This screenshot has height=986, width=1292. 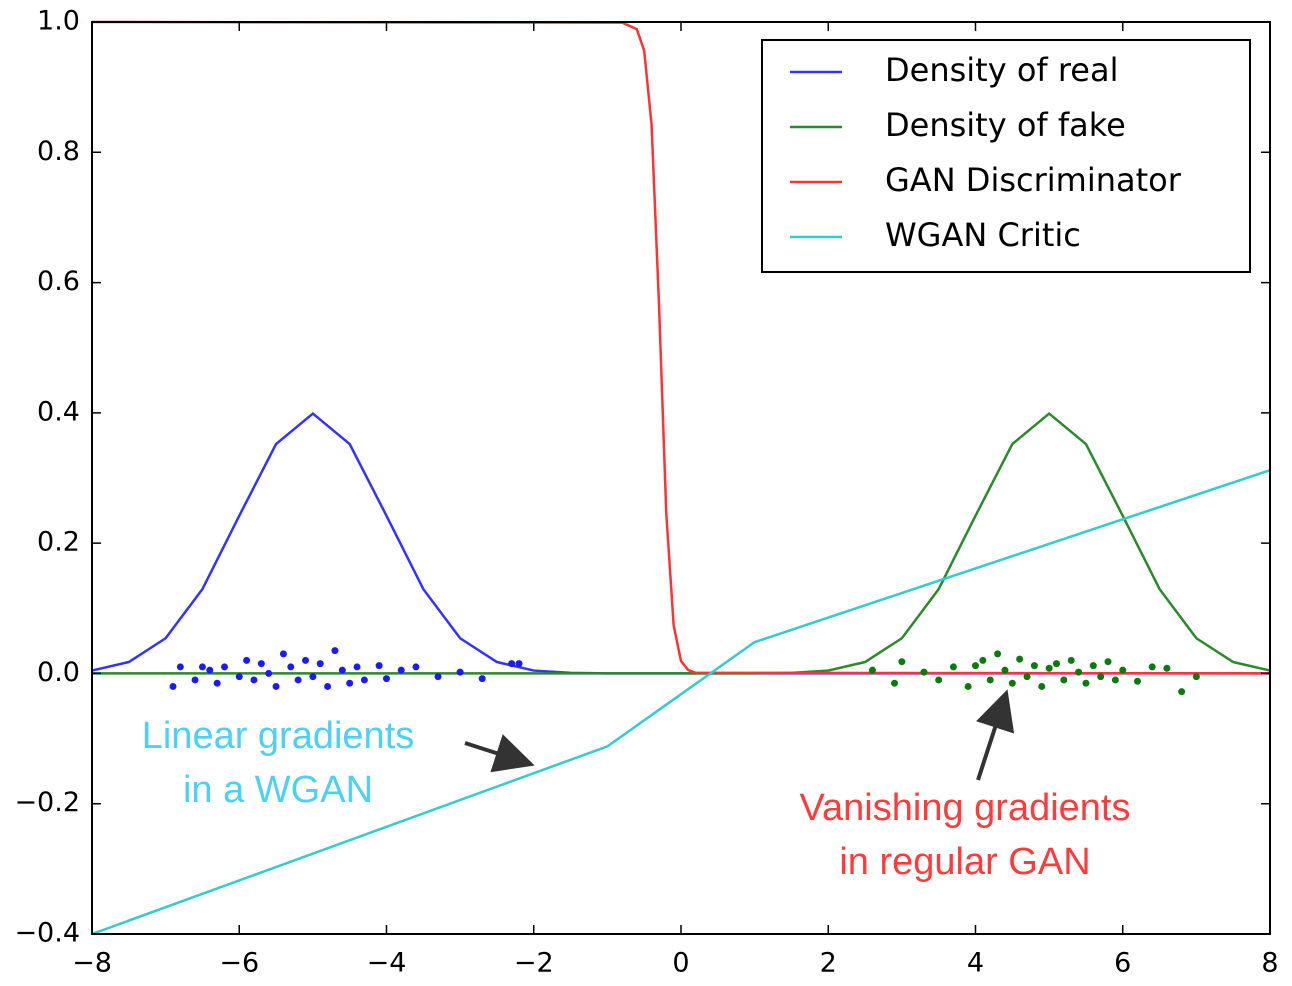 What do you see at coordinates (239, 963) in the screenshot?
I see `x-tick-label: −6` at bounding box center [239, 963].